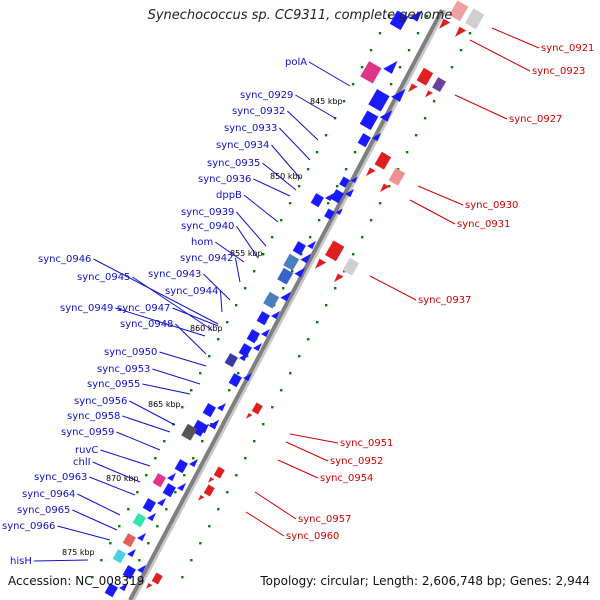 This screenshot has height=600, width=600. Describe the element at coordinates (204, 428) in the screenshot. I see `gene-sync_0953-arrow` at that location.